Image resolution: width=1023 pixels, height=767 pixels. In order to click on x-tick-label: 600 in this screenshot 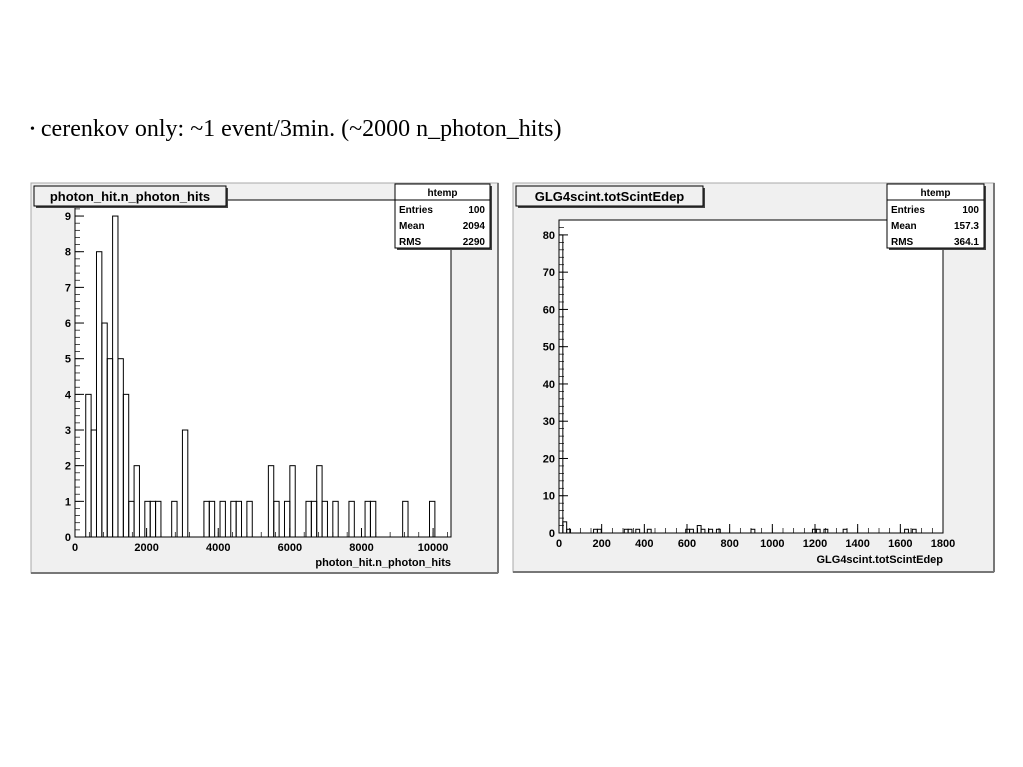, I will do `click(687, 544)`.